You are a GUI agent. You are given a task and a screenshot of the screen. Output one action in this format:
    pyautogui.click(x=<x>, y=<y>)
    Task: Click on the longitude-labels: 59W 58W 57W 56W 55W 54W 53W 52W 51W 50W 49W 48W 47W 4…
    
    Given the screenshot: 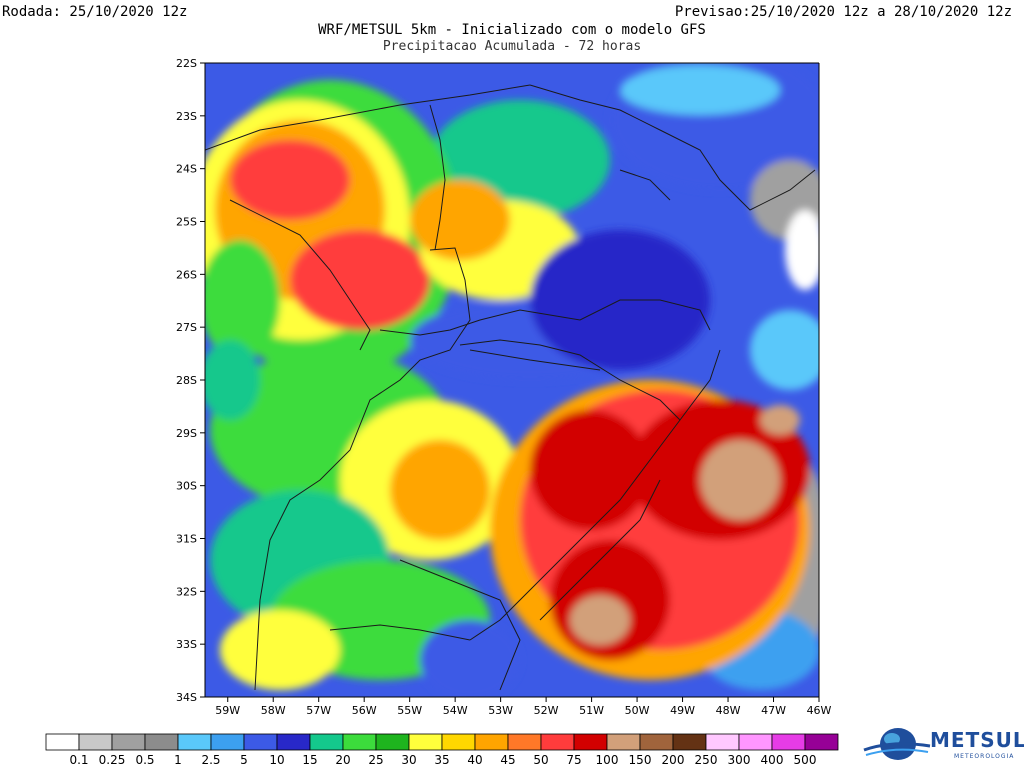 What is the action you would take?
    pyautogui.click(x=523, y=707)
    